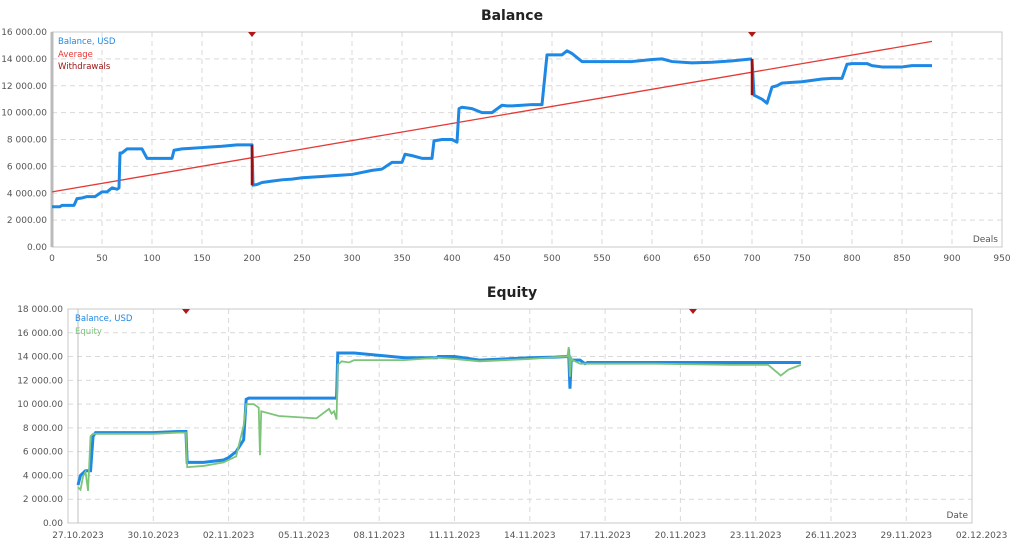 This screenshot has width=1024, height=549. Describe the element at coordinates (455, 536) in the screenshot. I see `x-tick-label: 11.11.2023` at that location.